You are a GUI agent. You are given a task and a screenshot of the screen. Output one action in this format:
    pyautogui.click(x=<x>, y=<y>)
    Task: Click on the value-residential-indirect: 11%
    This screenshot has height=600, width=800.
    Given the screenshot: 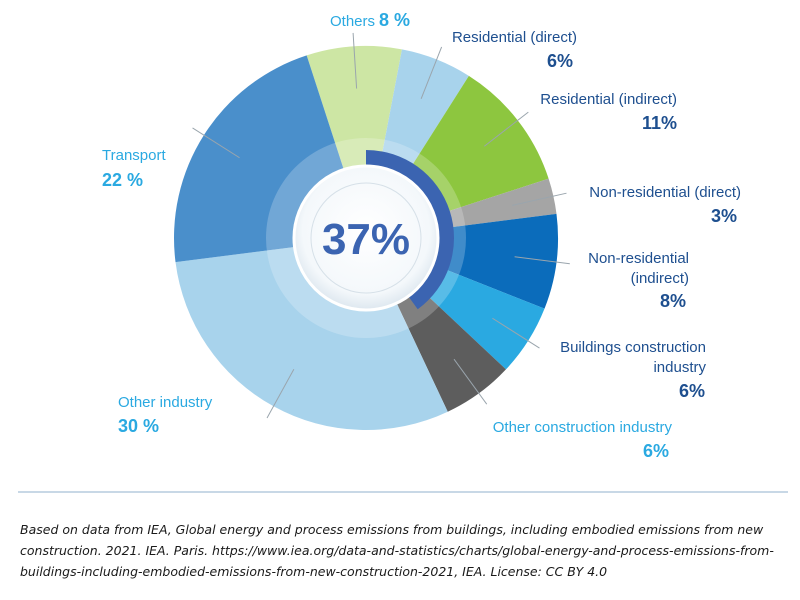 What is the action you would take?
    pyautogui.click(x=659, y=123)
    